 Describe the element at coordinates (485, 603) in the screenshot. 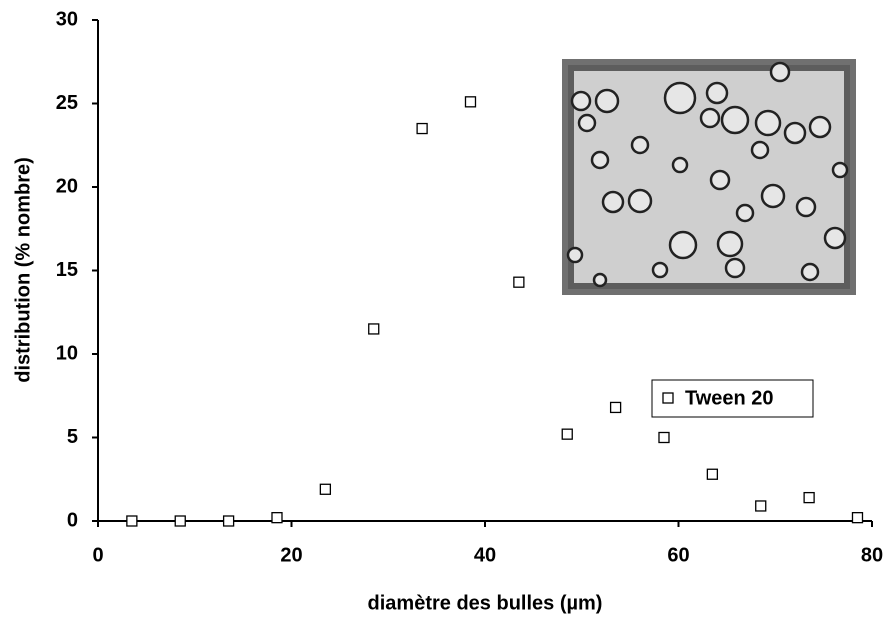

I see `x-axis-label: diamètre des bulles (µm)` at that location.